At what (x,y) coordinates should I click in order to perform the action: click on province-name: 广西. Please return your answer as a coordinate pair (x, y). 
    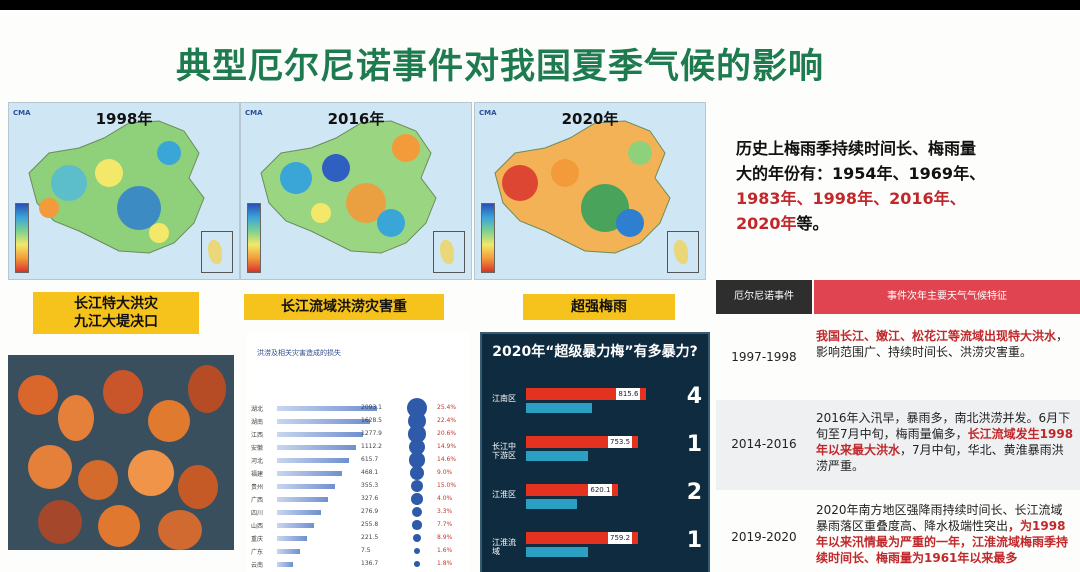
    Looking at the image, I should click on (257, 500).